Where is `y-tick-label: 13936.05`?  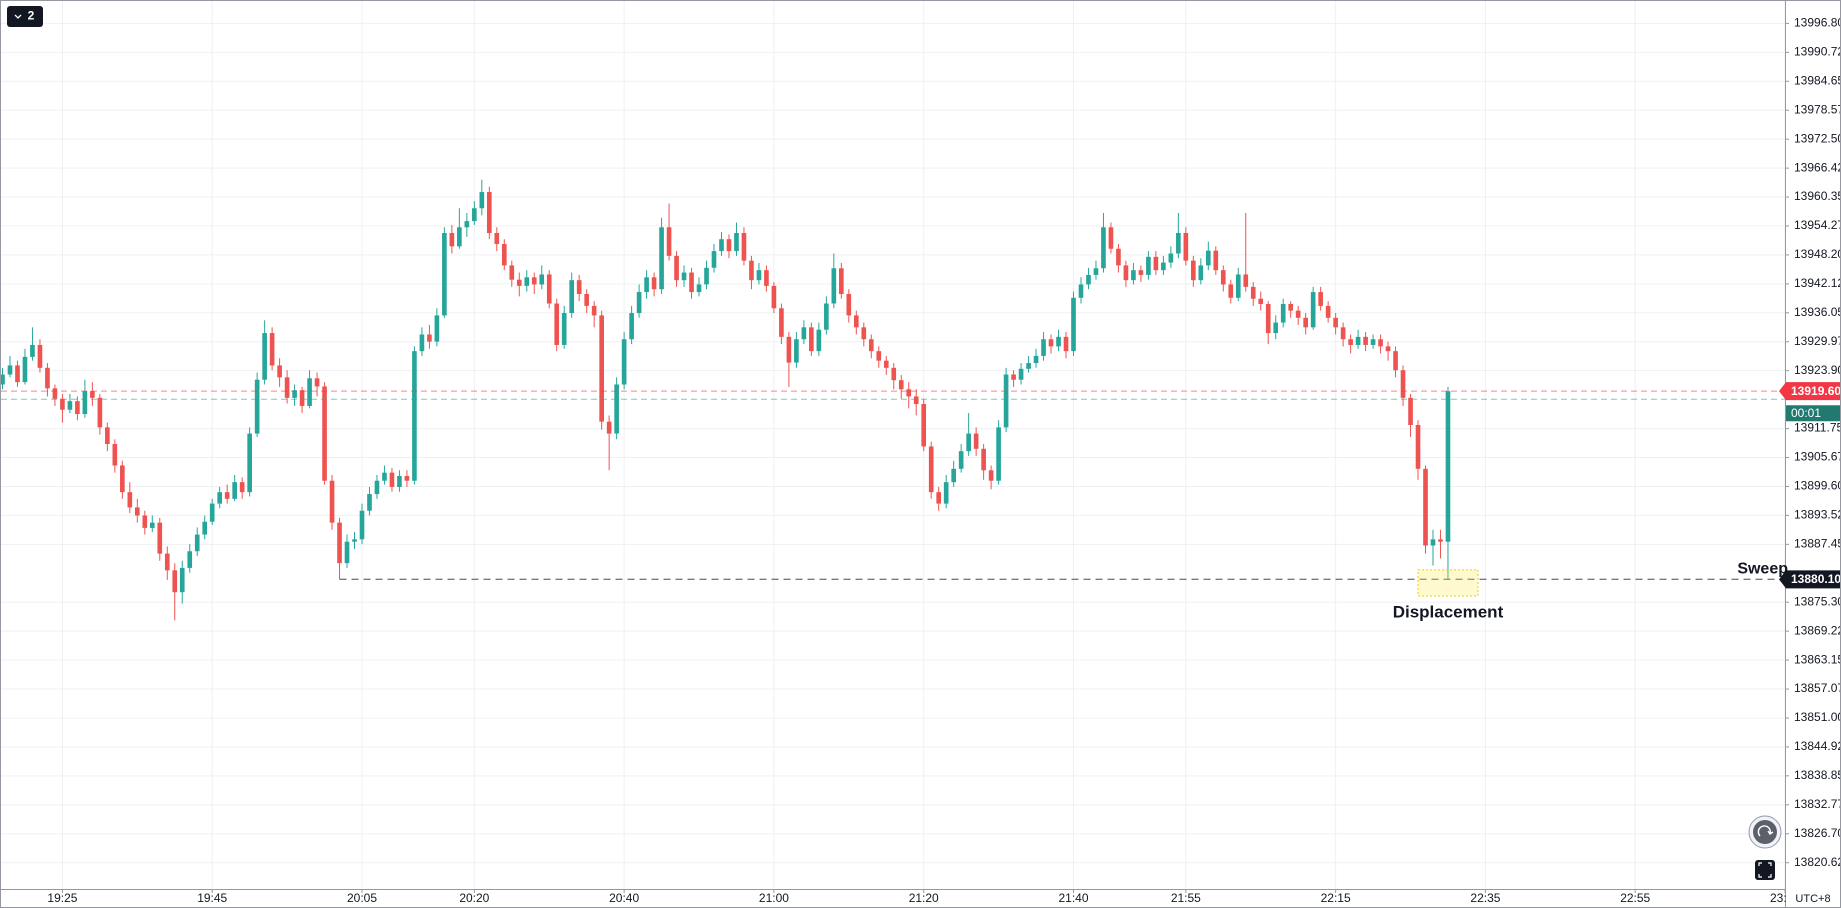 y-tick-label: 13936.05 is located at coordinates (1817, 312).